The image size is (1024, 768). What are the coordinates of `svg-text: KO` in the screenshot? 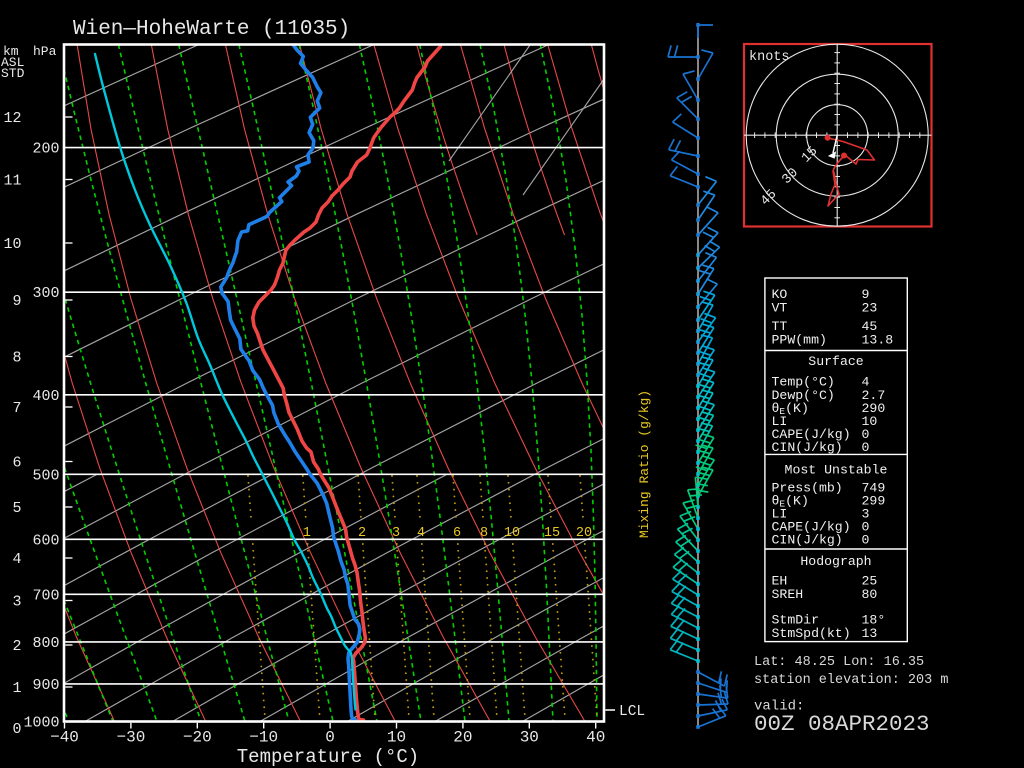 It's located at (780, 294).